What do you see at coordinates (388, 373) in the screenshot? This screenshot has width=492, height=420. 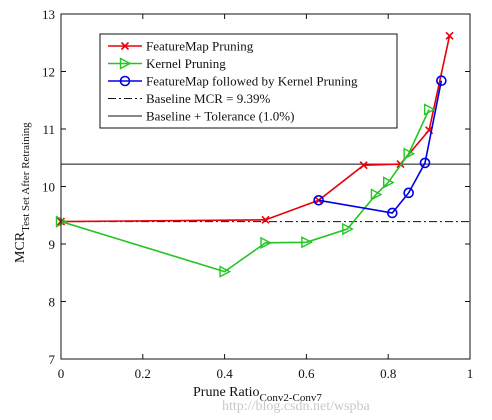 I see `x-tick-label: 0.8` at bounding box center [388, 373].